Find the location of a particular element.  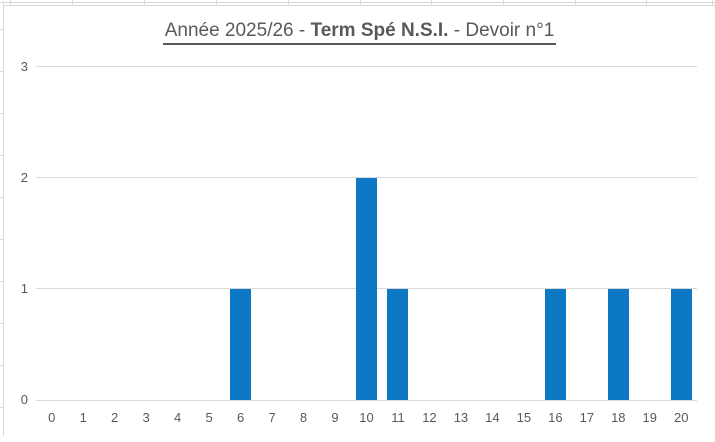

x-axis-line is located at coordinates (366, 400).